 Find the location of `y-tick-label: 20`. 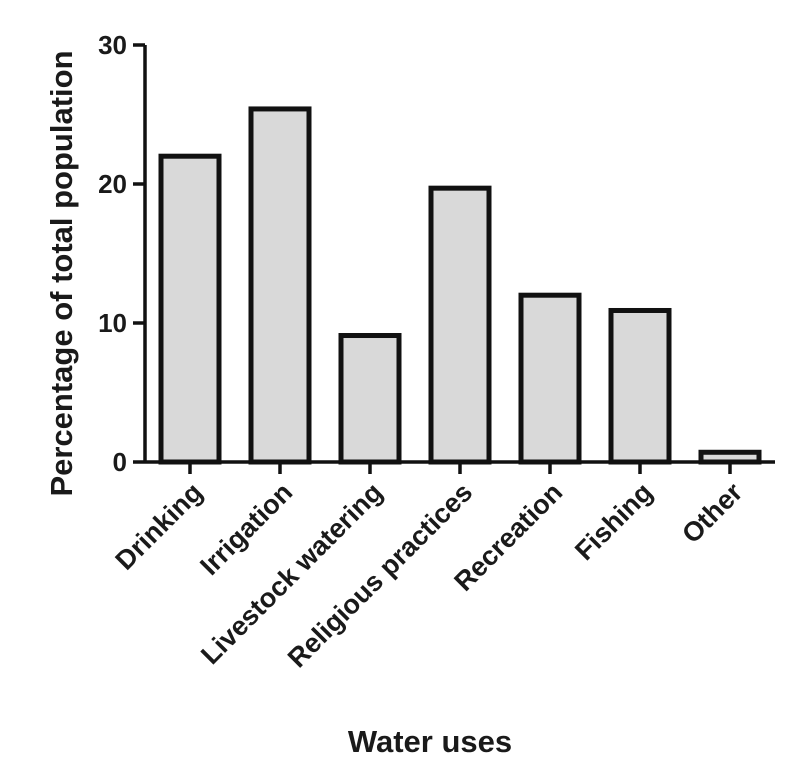

y-tick-label: 20 is located at coordinates (112, 184).